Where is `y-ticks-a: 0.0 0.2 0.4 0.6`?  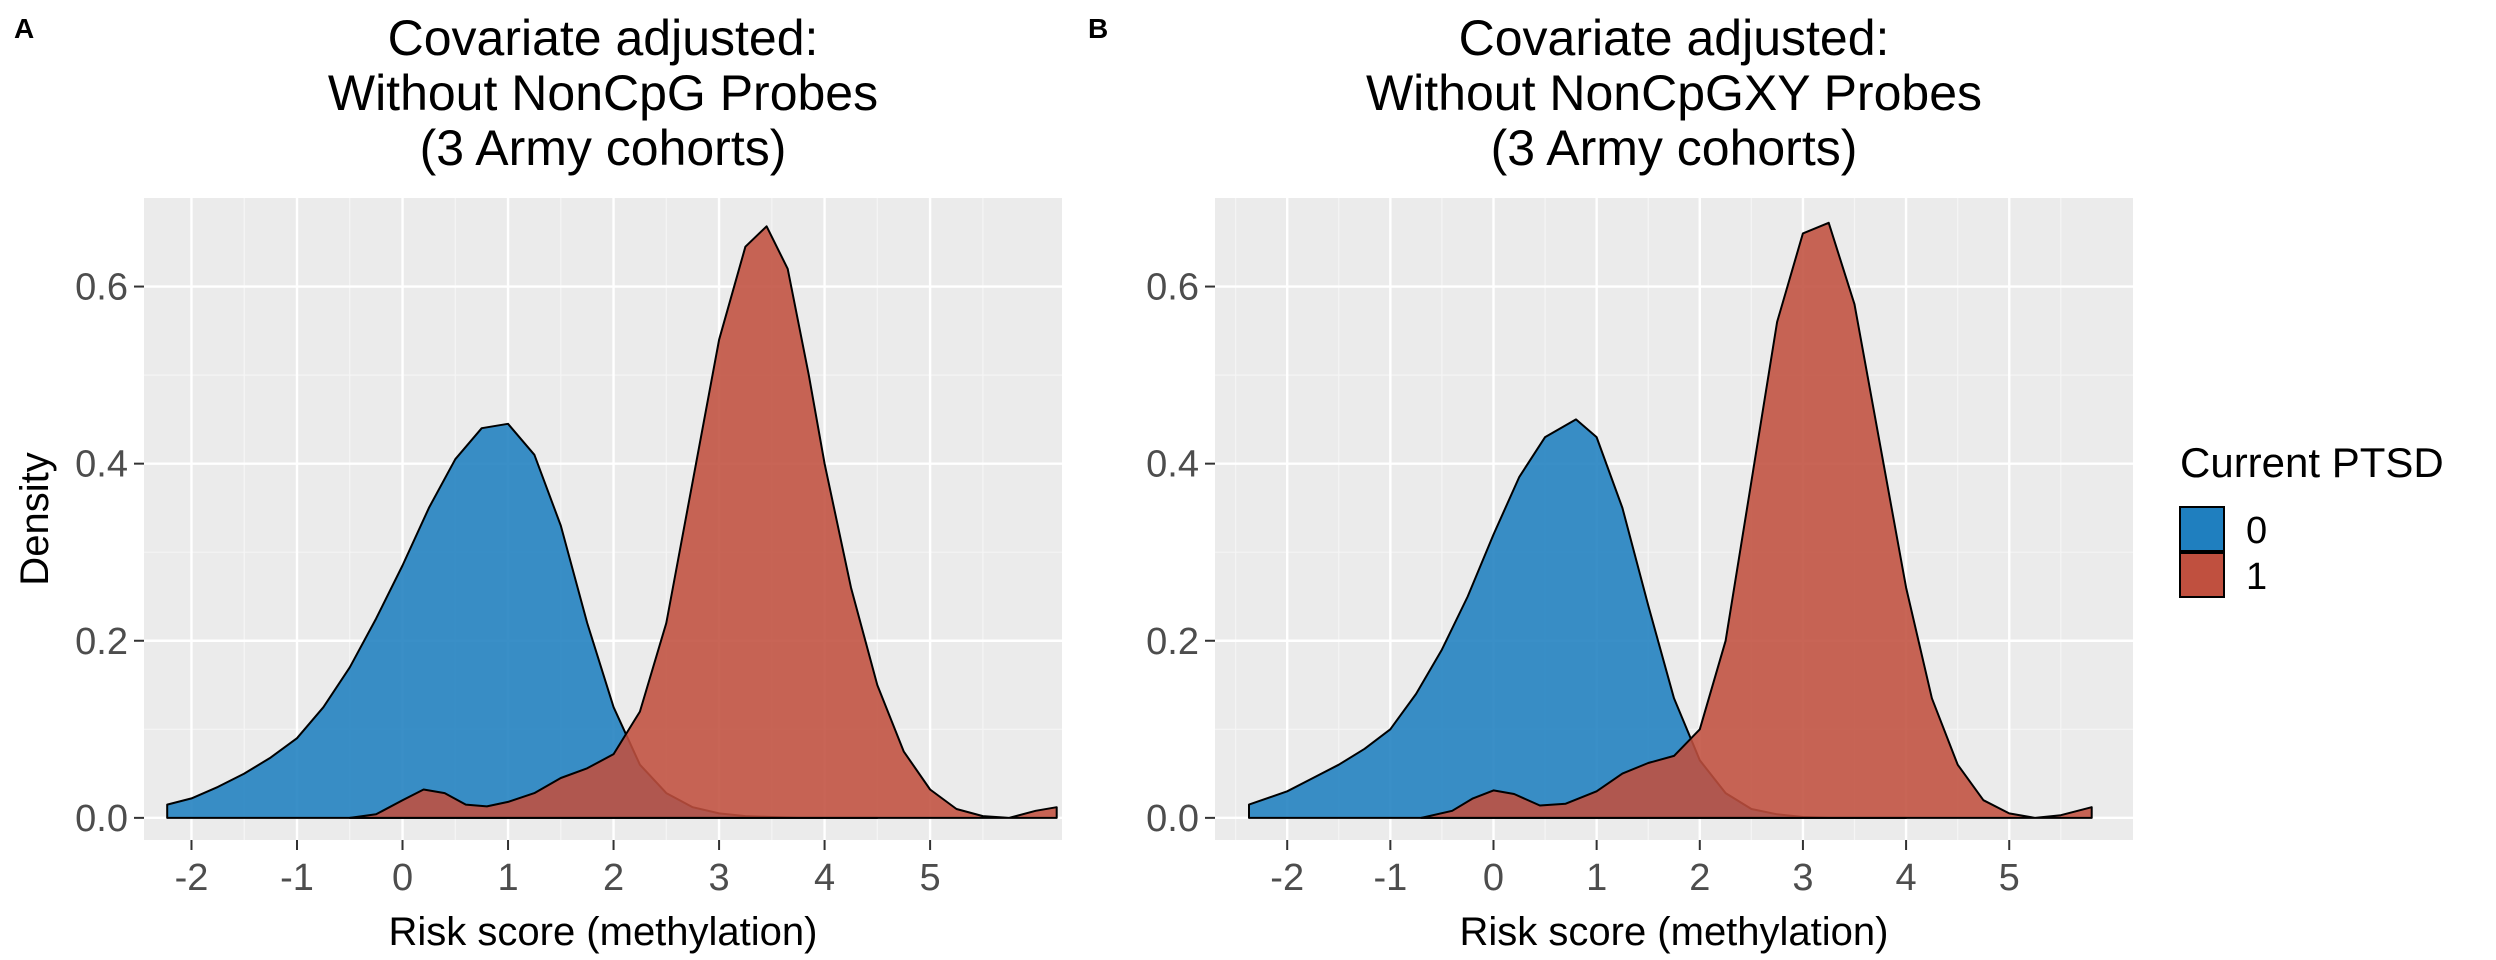
y-ticks-a: 0.0 0.2 0.4 0.6 is located at coordinates (109, 553).